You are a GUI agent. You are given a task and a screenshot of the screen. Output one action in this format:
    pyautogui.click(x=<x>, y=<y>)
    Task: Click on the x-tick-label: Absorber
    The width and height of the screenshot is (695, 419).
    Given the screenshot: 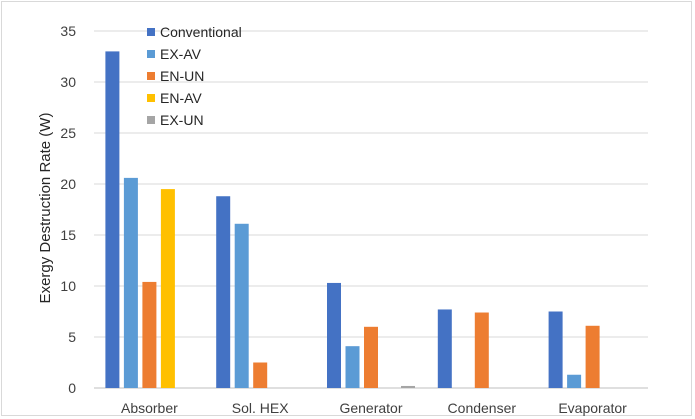 What is the action you would take?
    pyautogui.click(x=149, y=408)
    